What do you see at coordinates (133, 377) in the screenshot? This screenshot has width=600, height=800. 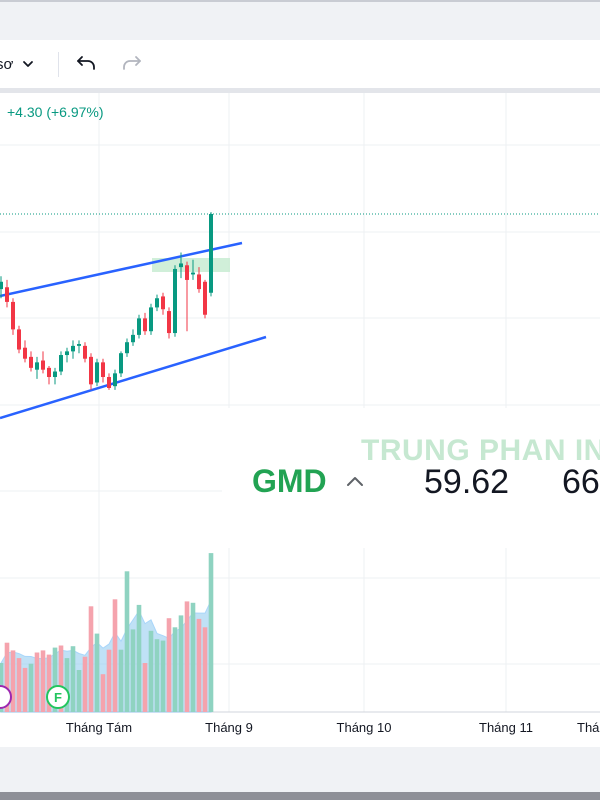 I see `lower-trendline` at bounding box center [133, 377].